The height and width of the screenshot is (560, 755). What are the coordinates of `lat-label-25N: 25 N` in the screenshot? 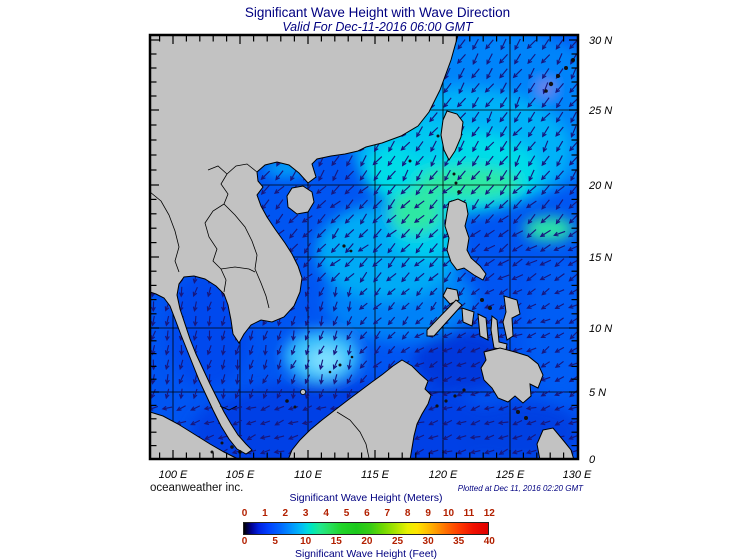 It's located at (600, 111).